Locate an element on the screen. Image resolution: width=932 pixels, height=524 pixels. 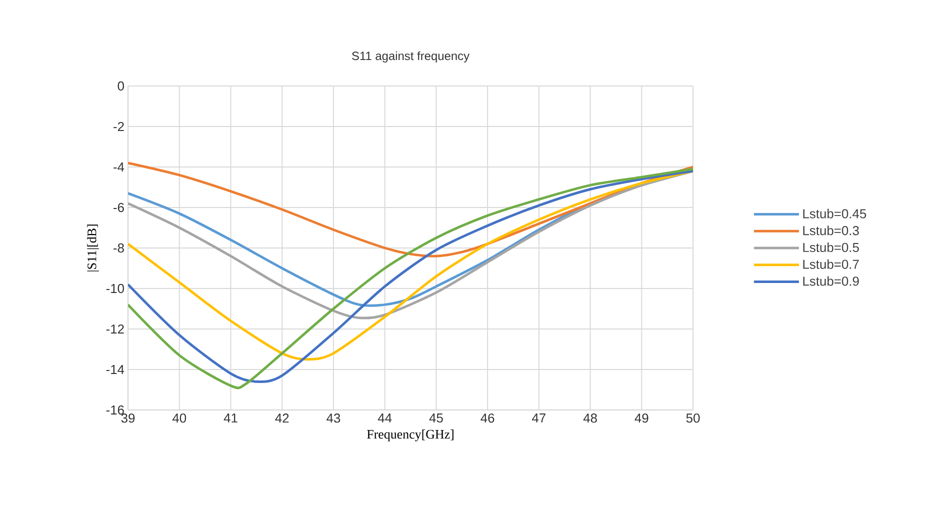
y-tick-label: -4 is located at coordinates (119, 167).